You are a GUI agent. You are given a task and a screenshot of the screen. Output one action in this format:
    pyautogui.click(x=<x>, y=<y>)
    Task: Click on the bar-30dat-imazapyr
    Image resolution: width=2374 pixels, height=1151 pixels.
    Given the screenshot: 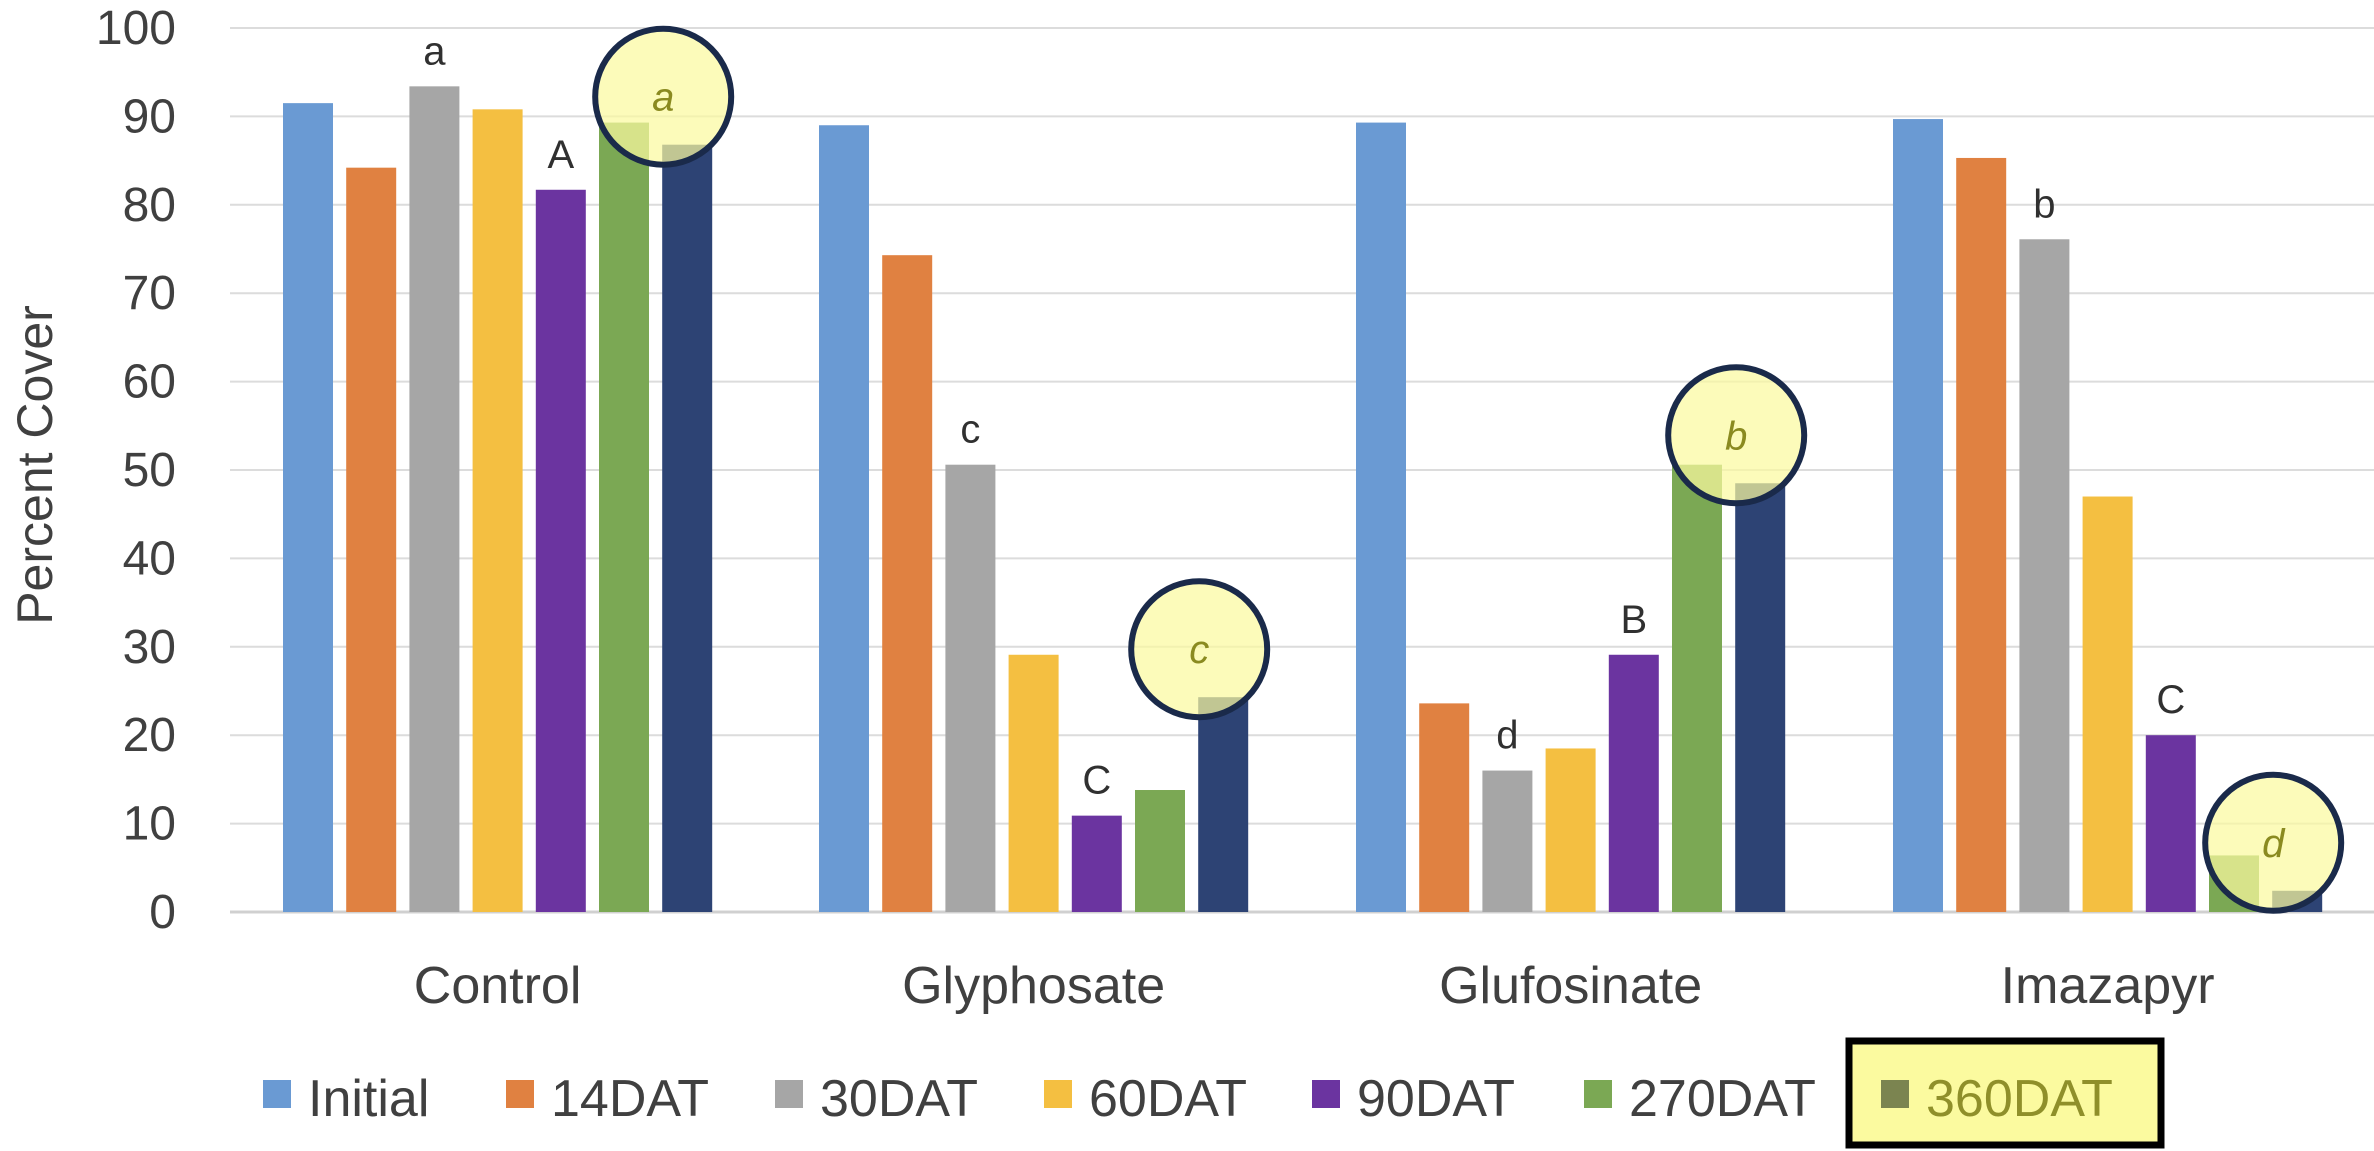 What is the action you would take?
    pyautogui.click(x=2044, y=575)
    